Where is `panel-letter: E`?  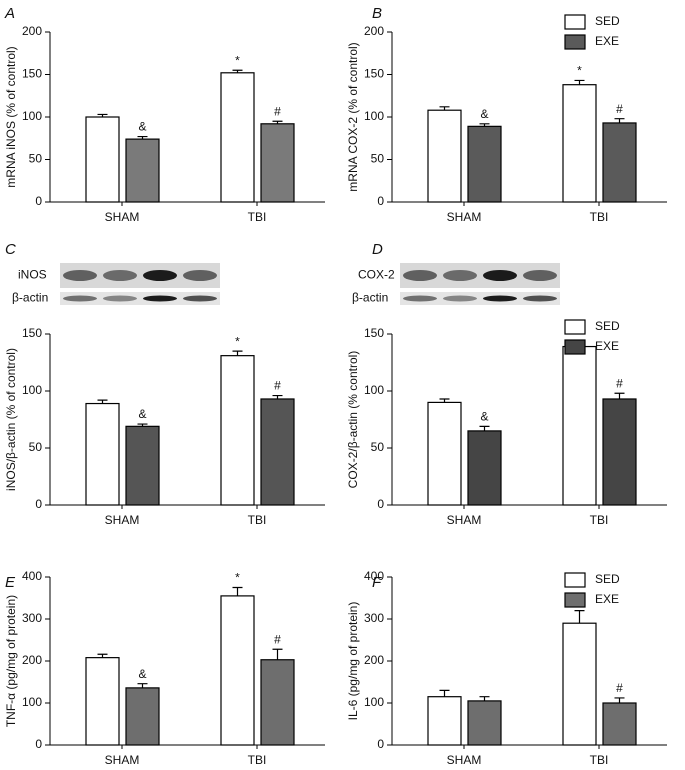
panel-letter: E is located at coordinates (10, 582).